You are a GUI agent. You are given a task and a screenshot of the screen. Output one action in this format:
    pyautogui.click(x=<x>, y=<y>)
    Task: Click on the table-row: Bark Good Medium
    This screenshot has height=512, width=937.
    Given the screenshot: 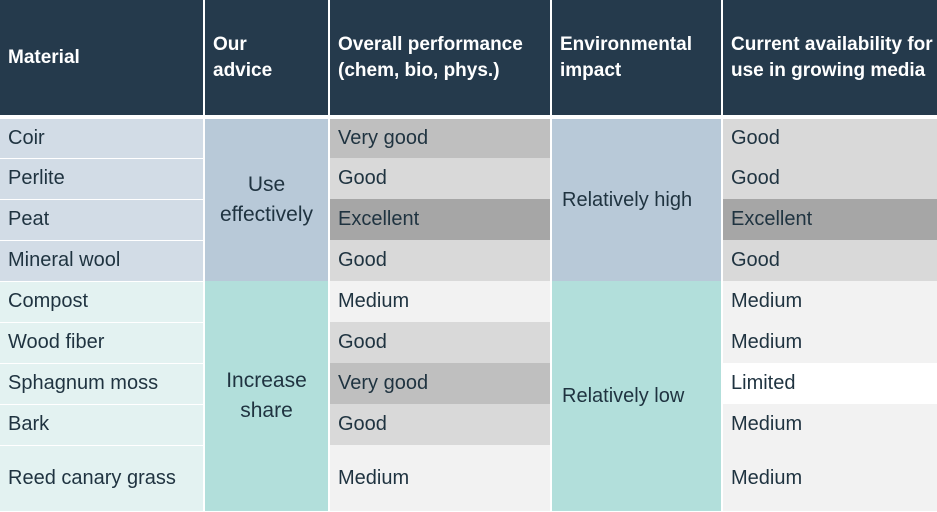 What is the action you would take?
    pyautogui.click(x=468, y=425)
    